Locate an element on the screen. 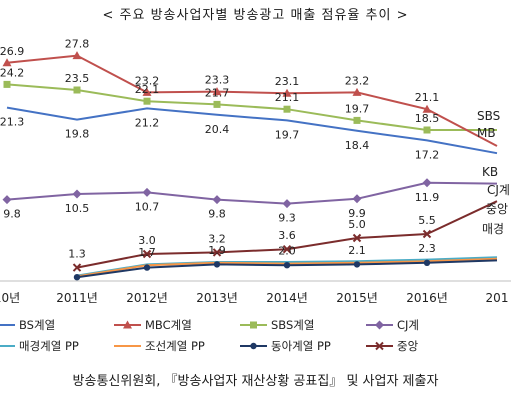 The image size is (511, 400). data-label-sbs: 22.1 is located at coordinates (147, 89).